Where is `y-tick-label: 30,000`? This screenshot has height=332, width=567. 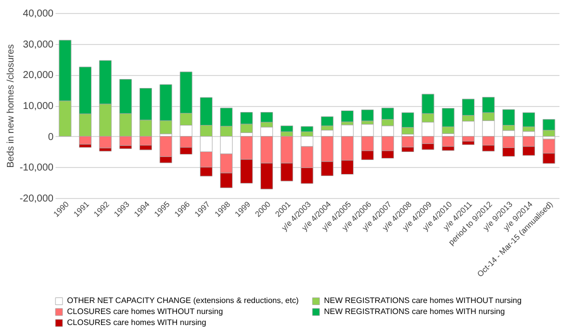 y-tick-label: 30,000 is located at coordinates (38, 44).